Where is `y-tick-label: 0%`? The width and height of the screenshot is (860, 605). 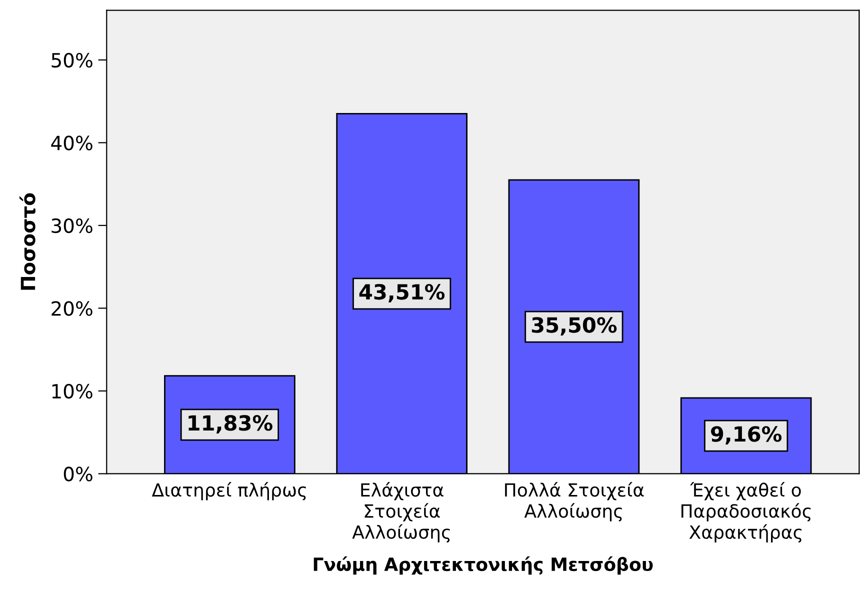 y-tick-label: 0% is located at coordinates (78, 474).